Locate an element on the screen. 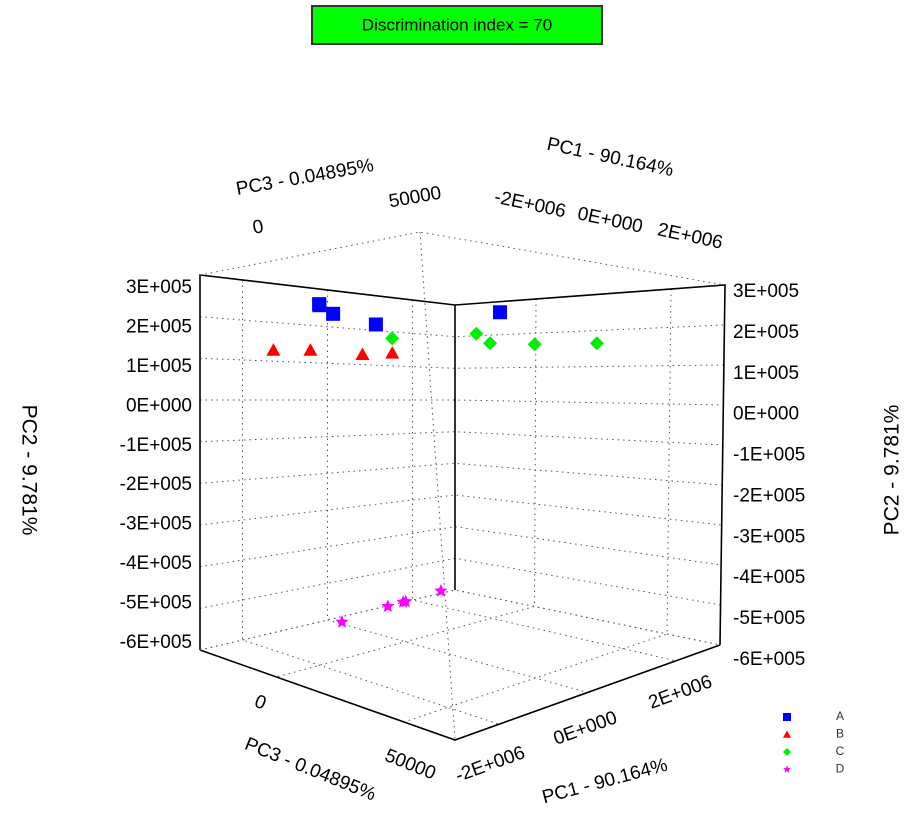  title-box is located at coordinates (457, 25).